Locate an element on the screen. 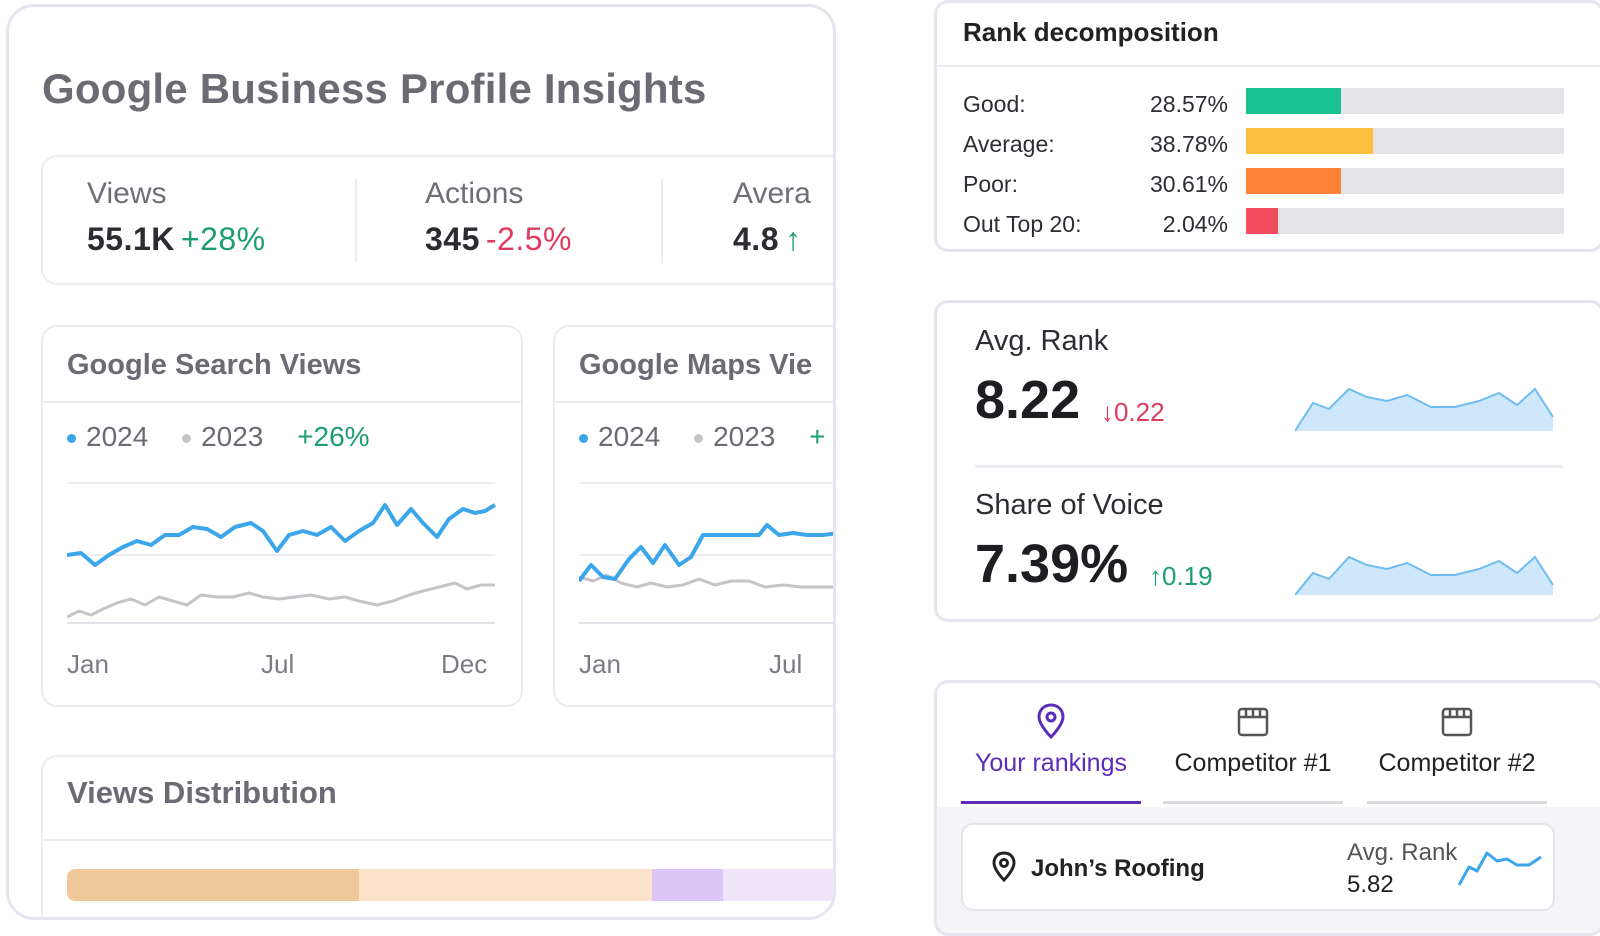 The image size is (1600, 936). distribution-bar is located at coordinates (450, 885).